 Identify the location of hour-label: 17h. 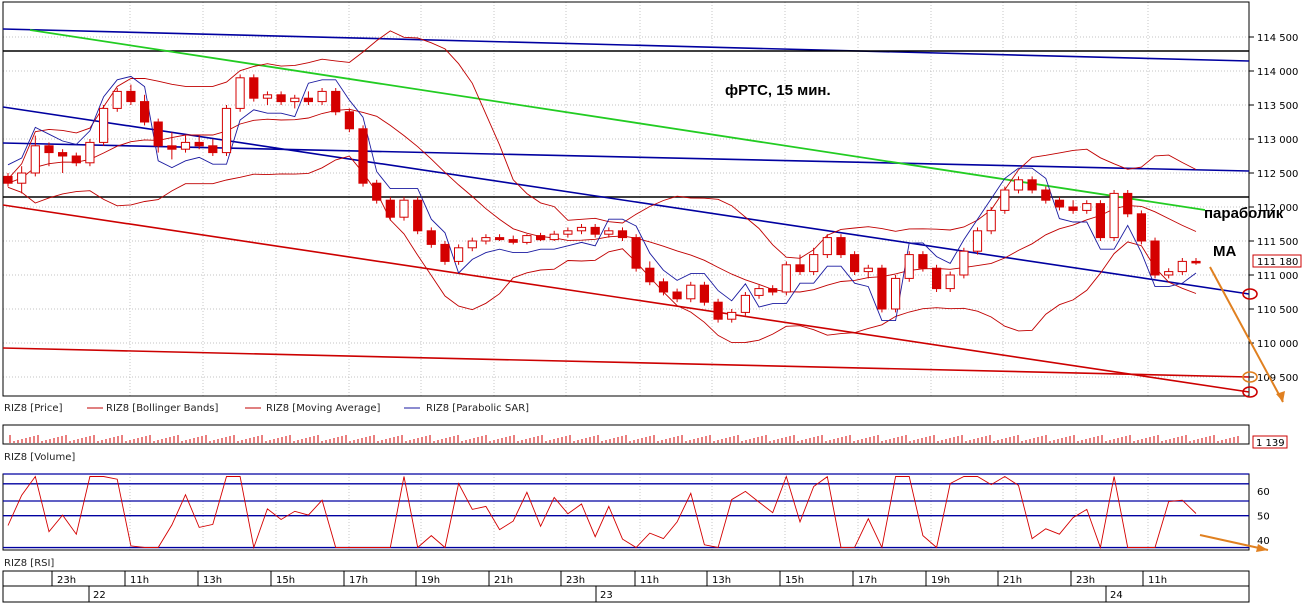
(358, 580).